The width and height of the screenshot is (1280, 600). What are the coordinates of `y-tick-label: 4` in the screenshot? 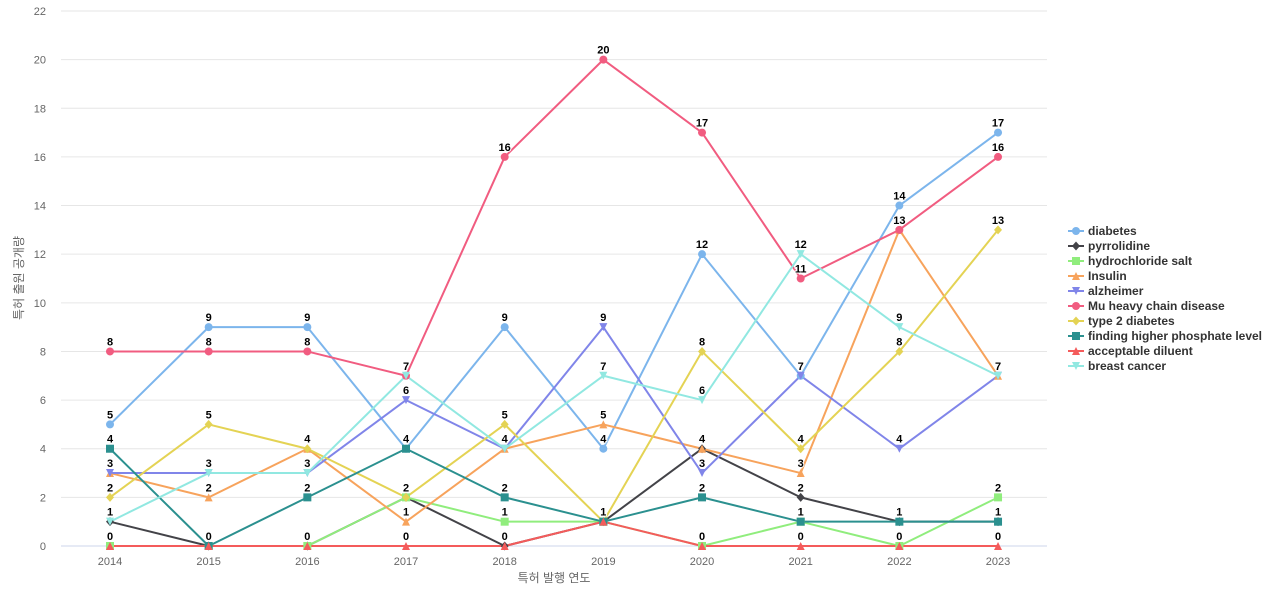 It's located at (43, 450).